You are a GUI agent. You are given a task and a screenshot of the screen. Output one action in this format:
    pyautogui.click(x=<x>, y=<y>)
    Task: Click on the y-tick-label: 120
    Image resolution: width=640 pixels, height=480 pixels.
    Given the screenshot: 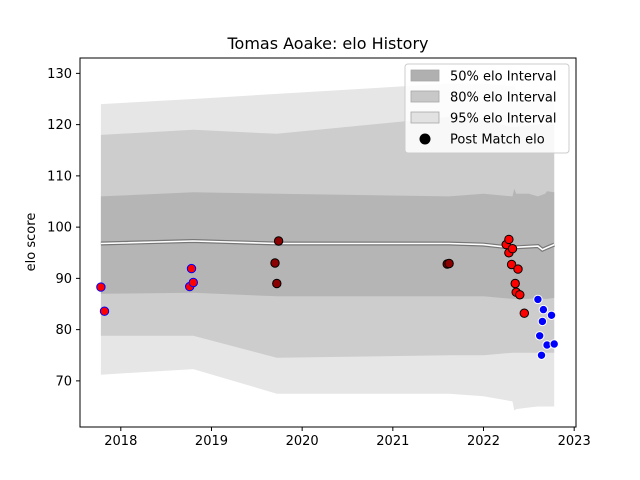 What is the action you would take?
    pyautogui.click(x=59, y=125)
    